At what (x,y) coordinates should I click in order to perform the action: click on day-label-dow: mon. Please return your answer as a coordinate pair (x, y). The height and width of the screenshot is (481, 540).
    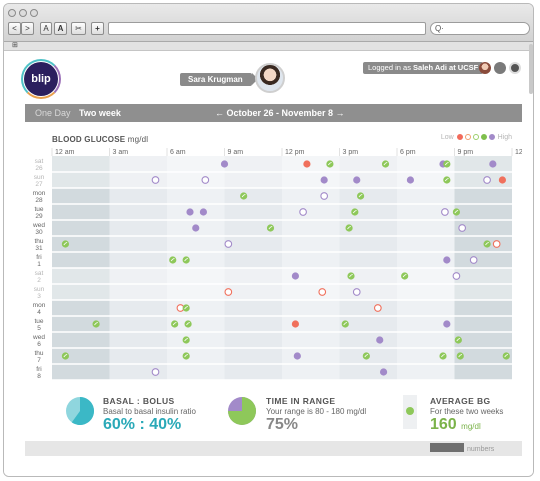
    Looking at the image, I should click on (39, 193).